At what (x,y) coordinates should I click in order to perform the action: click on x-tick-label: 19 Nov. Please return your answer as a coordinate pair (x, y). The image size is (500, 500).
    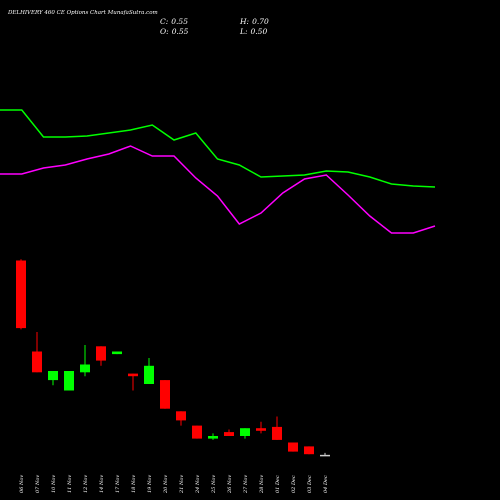
    Looking at the image, I should click on (150, 484).